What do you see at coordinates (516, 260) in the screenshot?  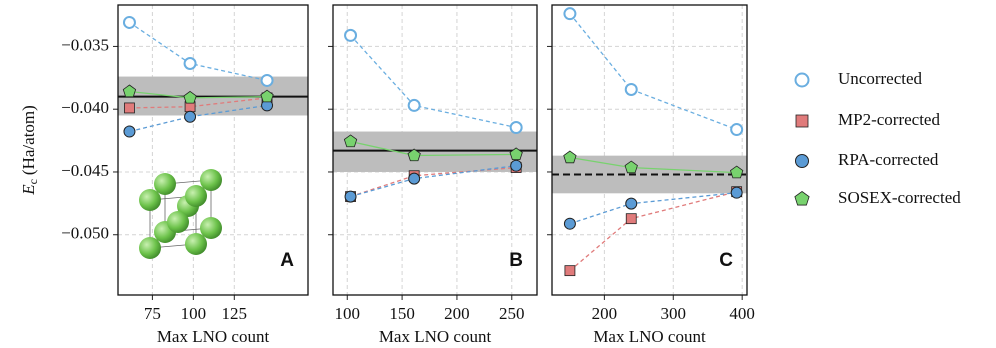 I see `panel-label: B` at bounding box center [516, 260].